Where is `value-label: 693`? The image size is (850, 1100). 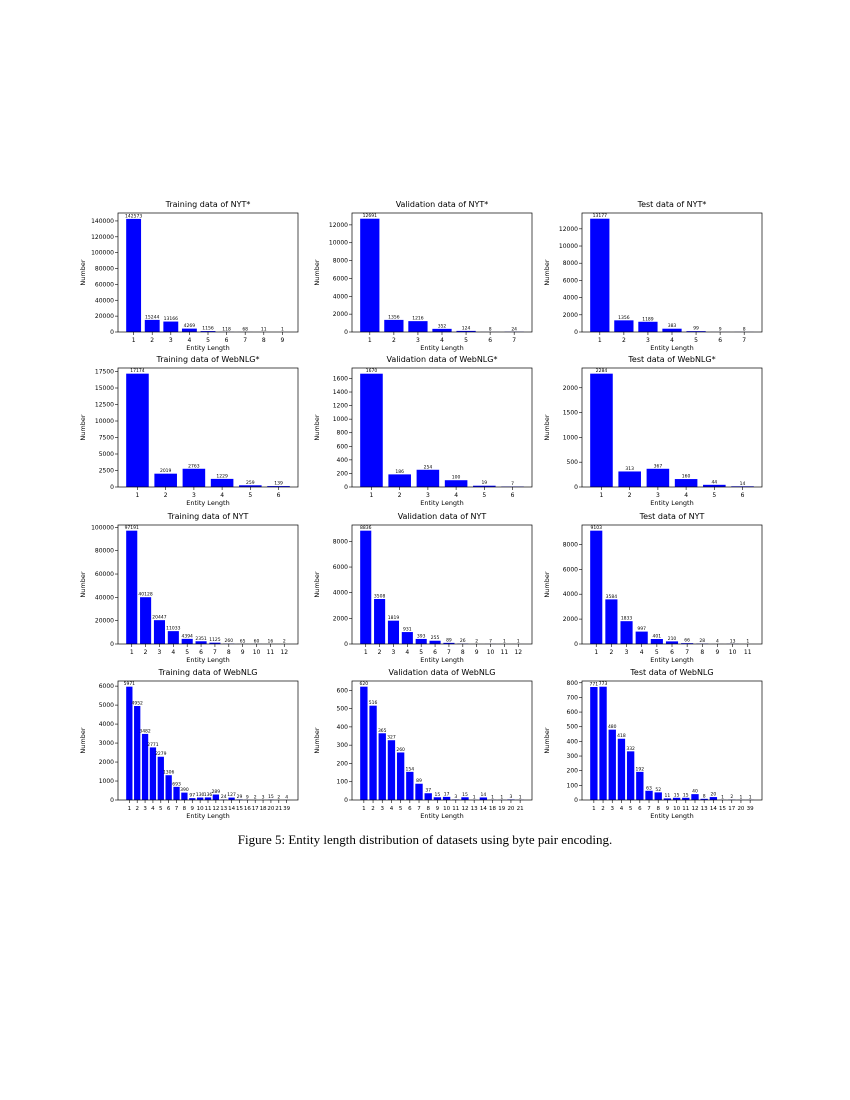 value-label: 693 is located at coordinates (176, 784).